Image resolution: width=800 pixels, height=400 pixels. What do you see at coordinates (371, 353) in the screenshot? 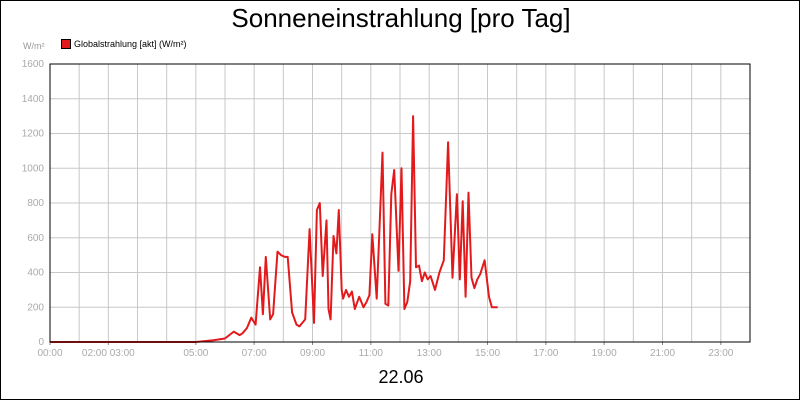
I see `x-tick-label: 11:00` at bounding box center [371, 353].